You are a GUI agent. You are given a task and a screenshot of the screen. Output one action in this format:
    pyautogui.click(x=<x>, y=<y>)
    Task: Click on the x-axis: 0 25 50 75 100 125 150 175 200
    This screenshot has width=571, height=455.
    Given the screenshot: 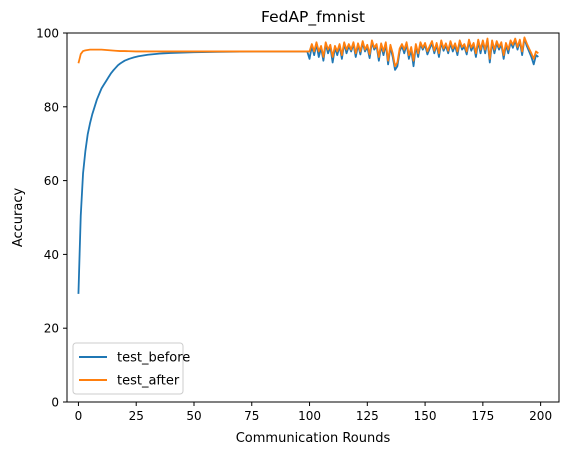 What is the action you would take?
    pyautogui.click(x=313, y=412)
    